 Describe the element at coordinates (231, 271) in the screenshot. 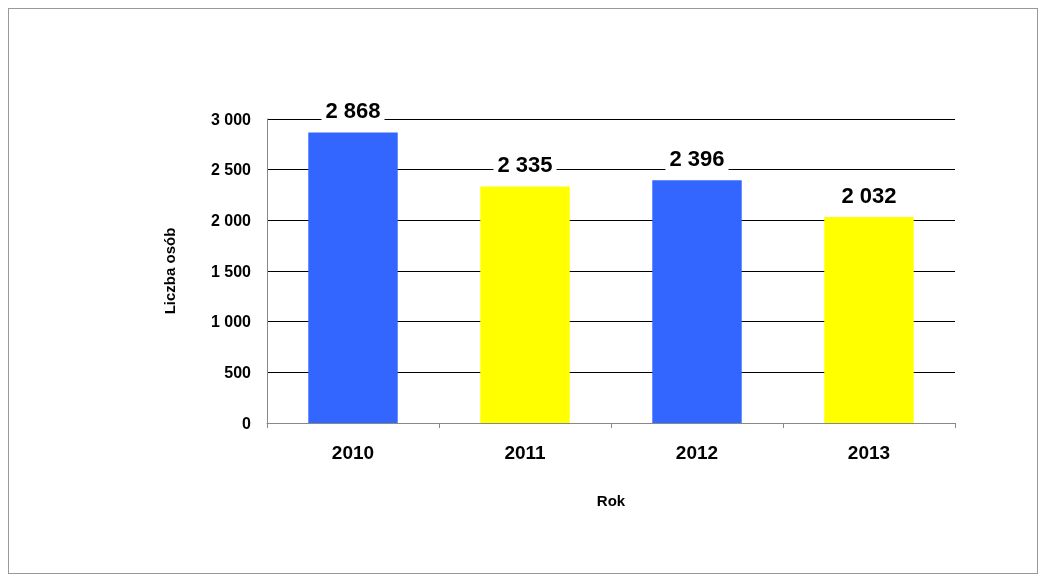

I see `y-tick-label: 1 500` at that location.